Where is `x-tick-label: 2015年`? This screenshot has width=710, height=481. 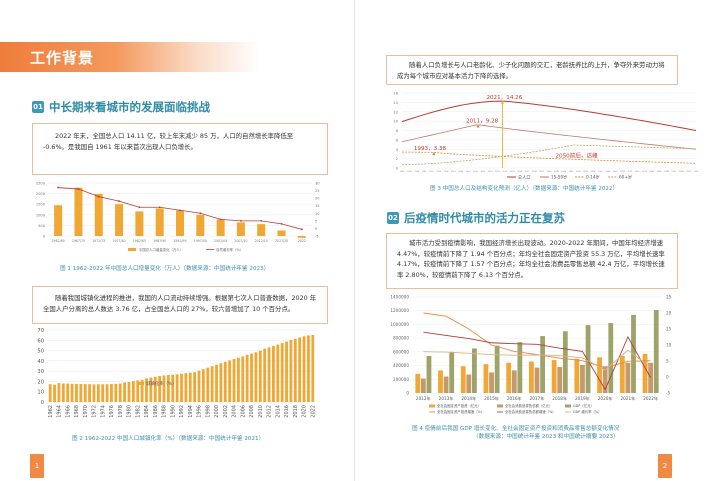 x-tick-label: 2015年 is located at coordinates (491, 398).